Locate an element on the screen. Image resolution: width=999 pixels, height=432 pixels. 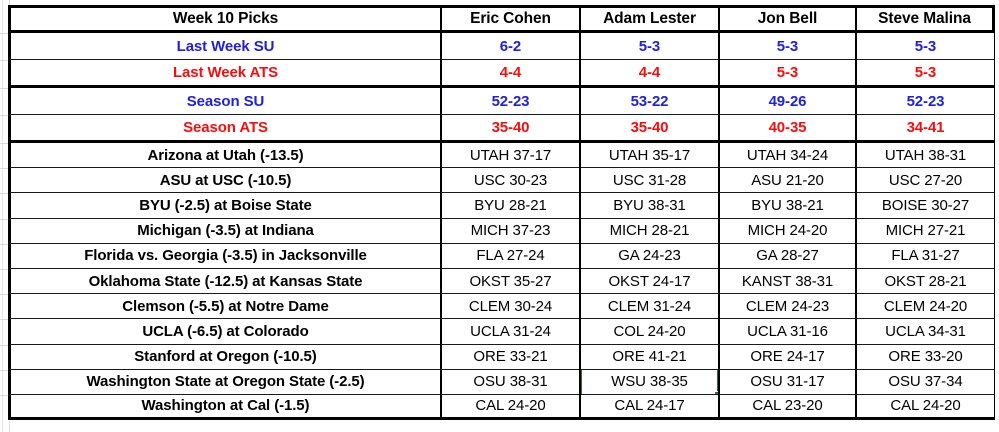
stat-label-cell: Last Week SU is located at coordinates (224, 46).